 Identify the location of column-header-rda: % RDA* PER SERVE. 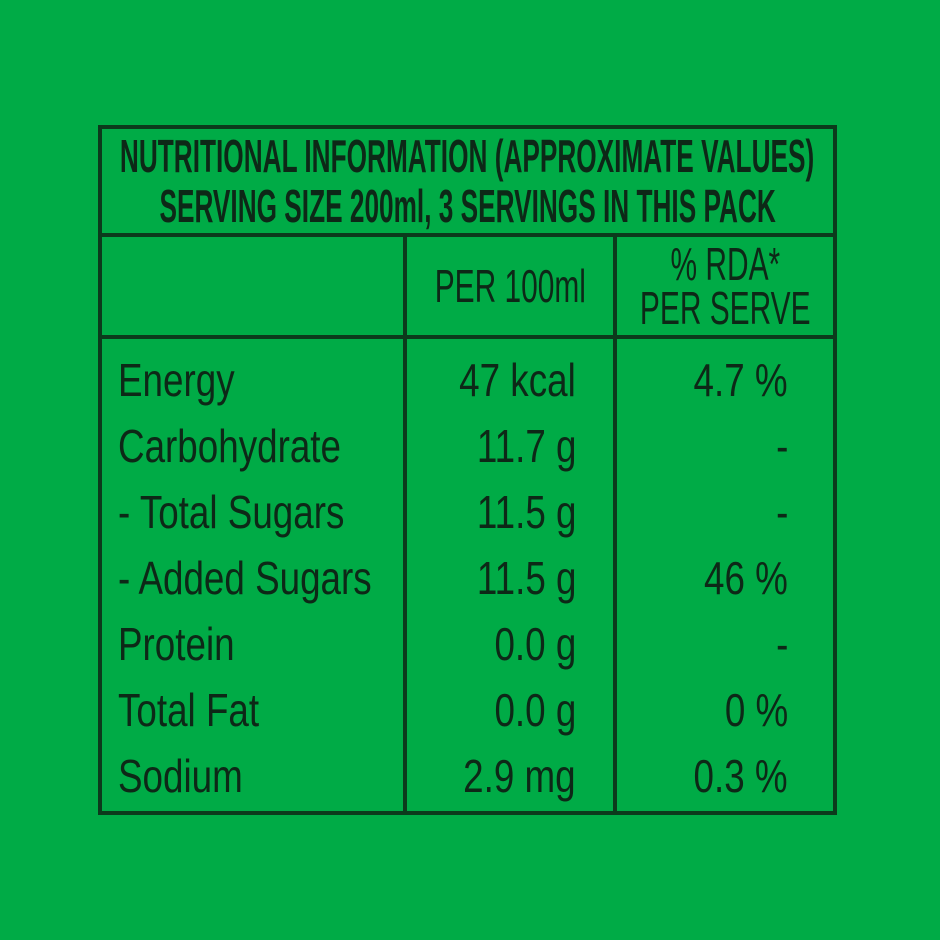
(725, 286).